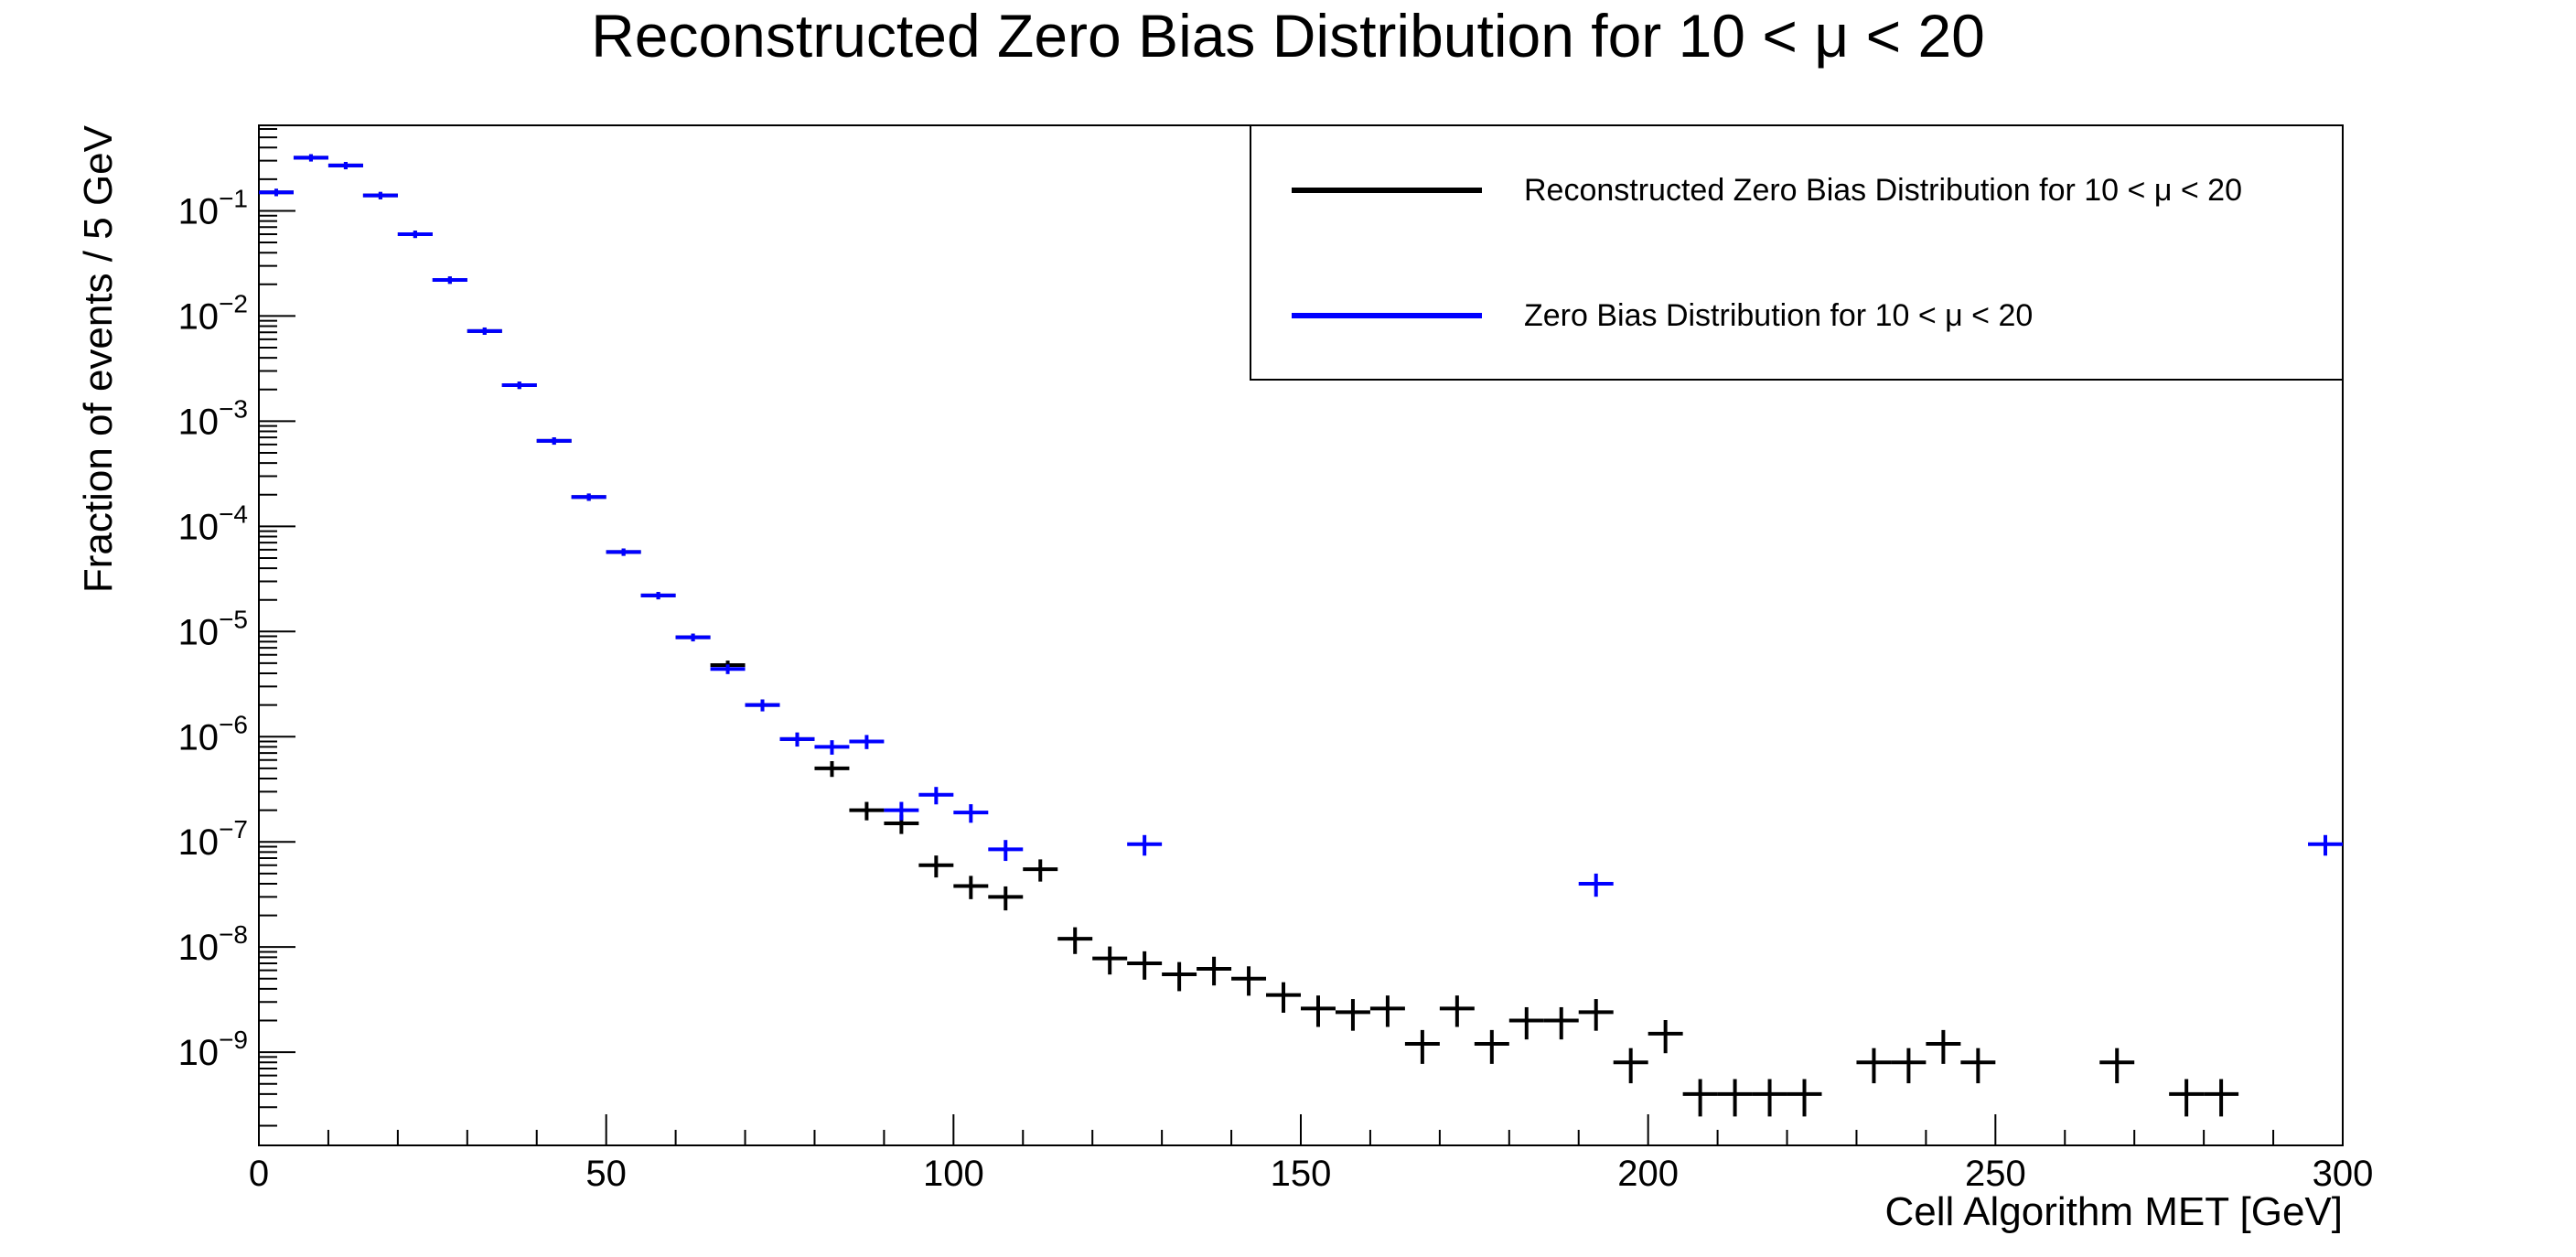 The image size is (2576, 1257). I want to click on x-axis-ticks, so click(1301, 1129).